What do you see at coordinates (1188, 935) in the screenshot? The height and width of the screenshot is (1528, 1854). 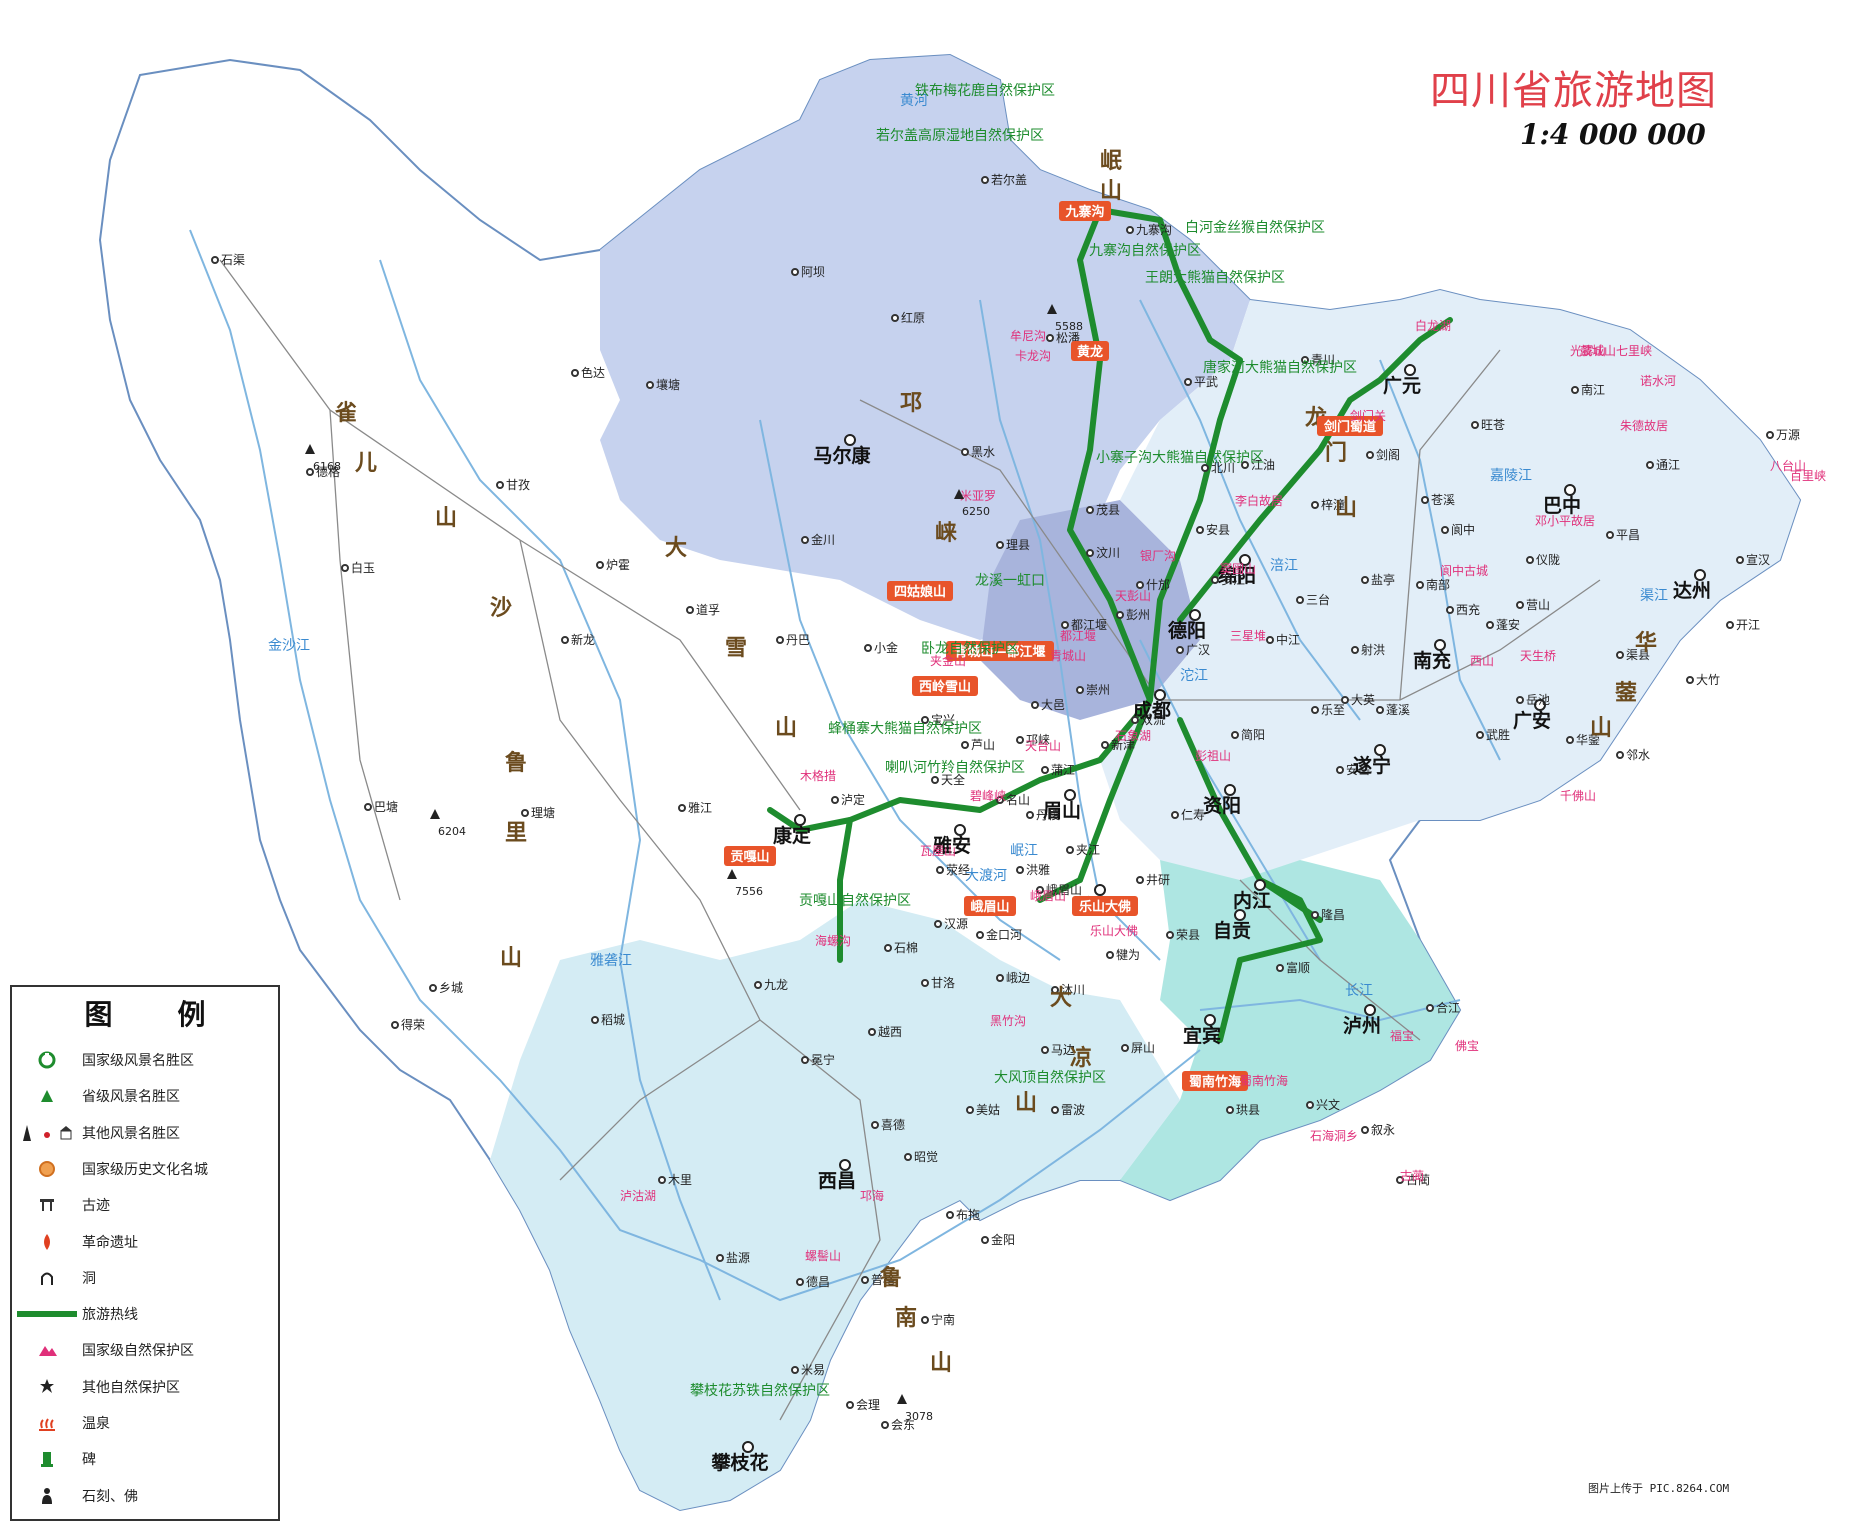 I see `county-label: 荣县` at bounding box center [1188, 935].